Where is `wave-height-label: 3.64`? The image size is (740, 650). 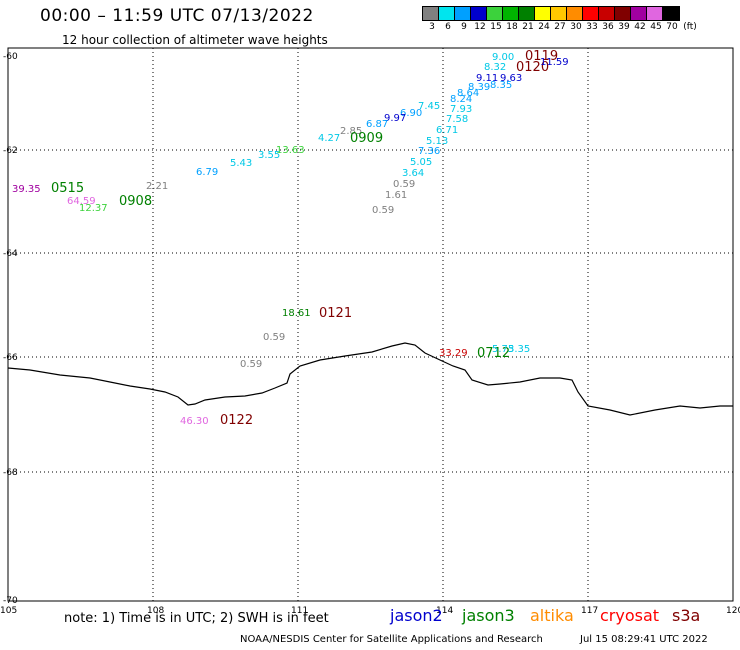
wave-height-label: 3.64 is located at coordinates (413, 173).